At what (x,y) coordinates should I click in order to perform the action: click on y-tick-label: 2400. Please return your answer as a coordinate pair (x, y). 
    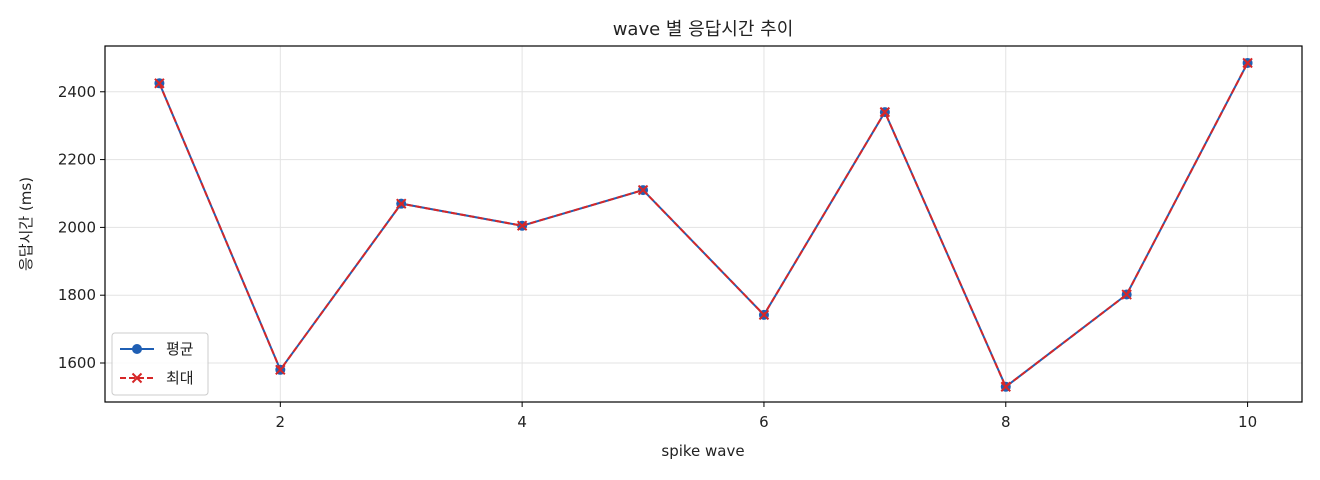
    Looking at the image, I should click on (77, 92).